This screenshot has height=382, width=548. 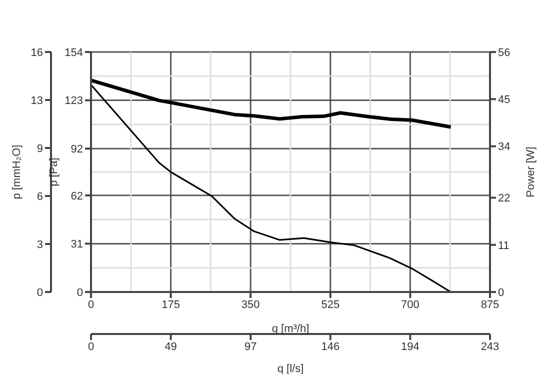 What do you see at coordinates (73, 101) in the screenshot?
I see `y-tick-label: 123` at bounding box center [73, 101].